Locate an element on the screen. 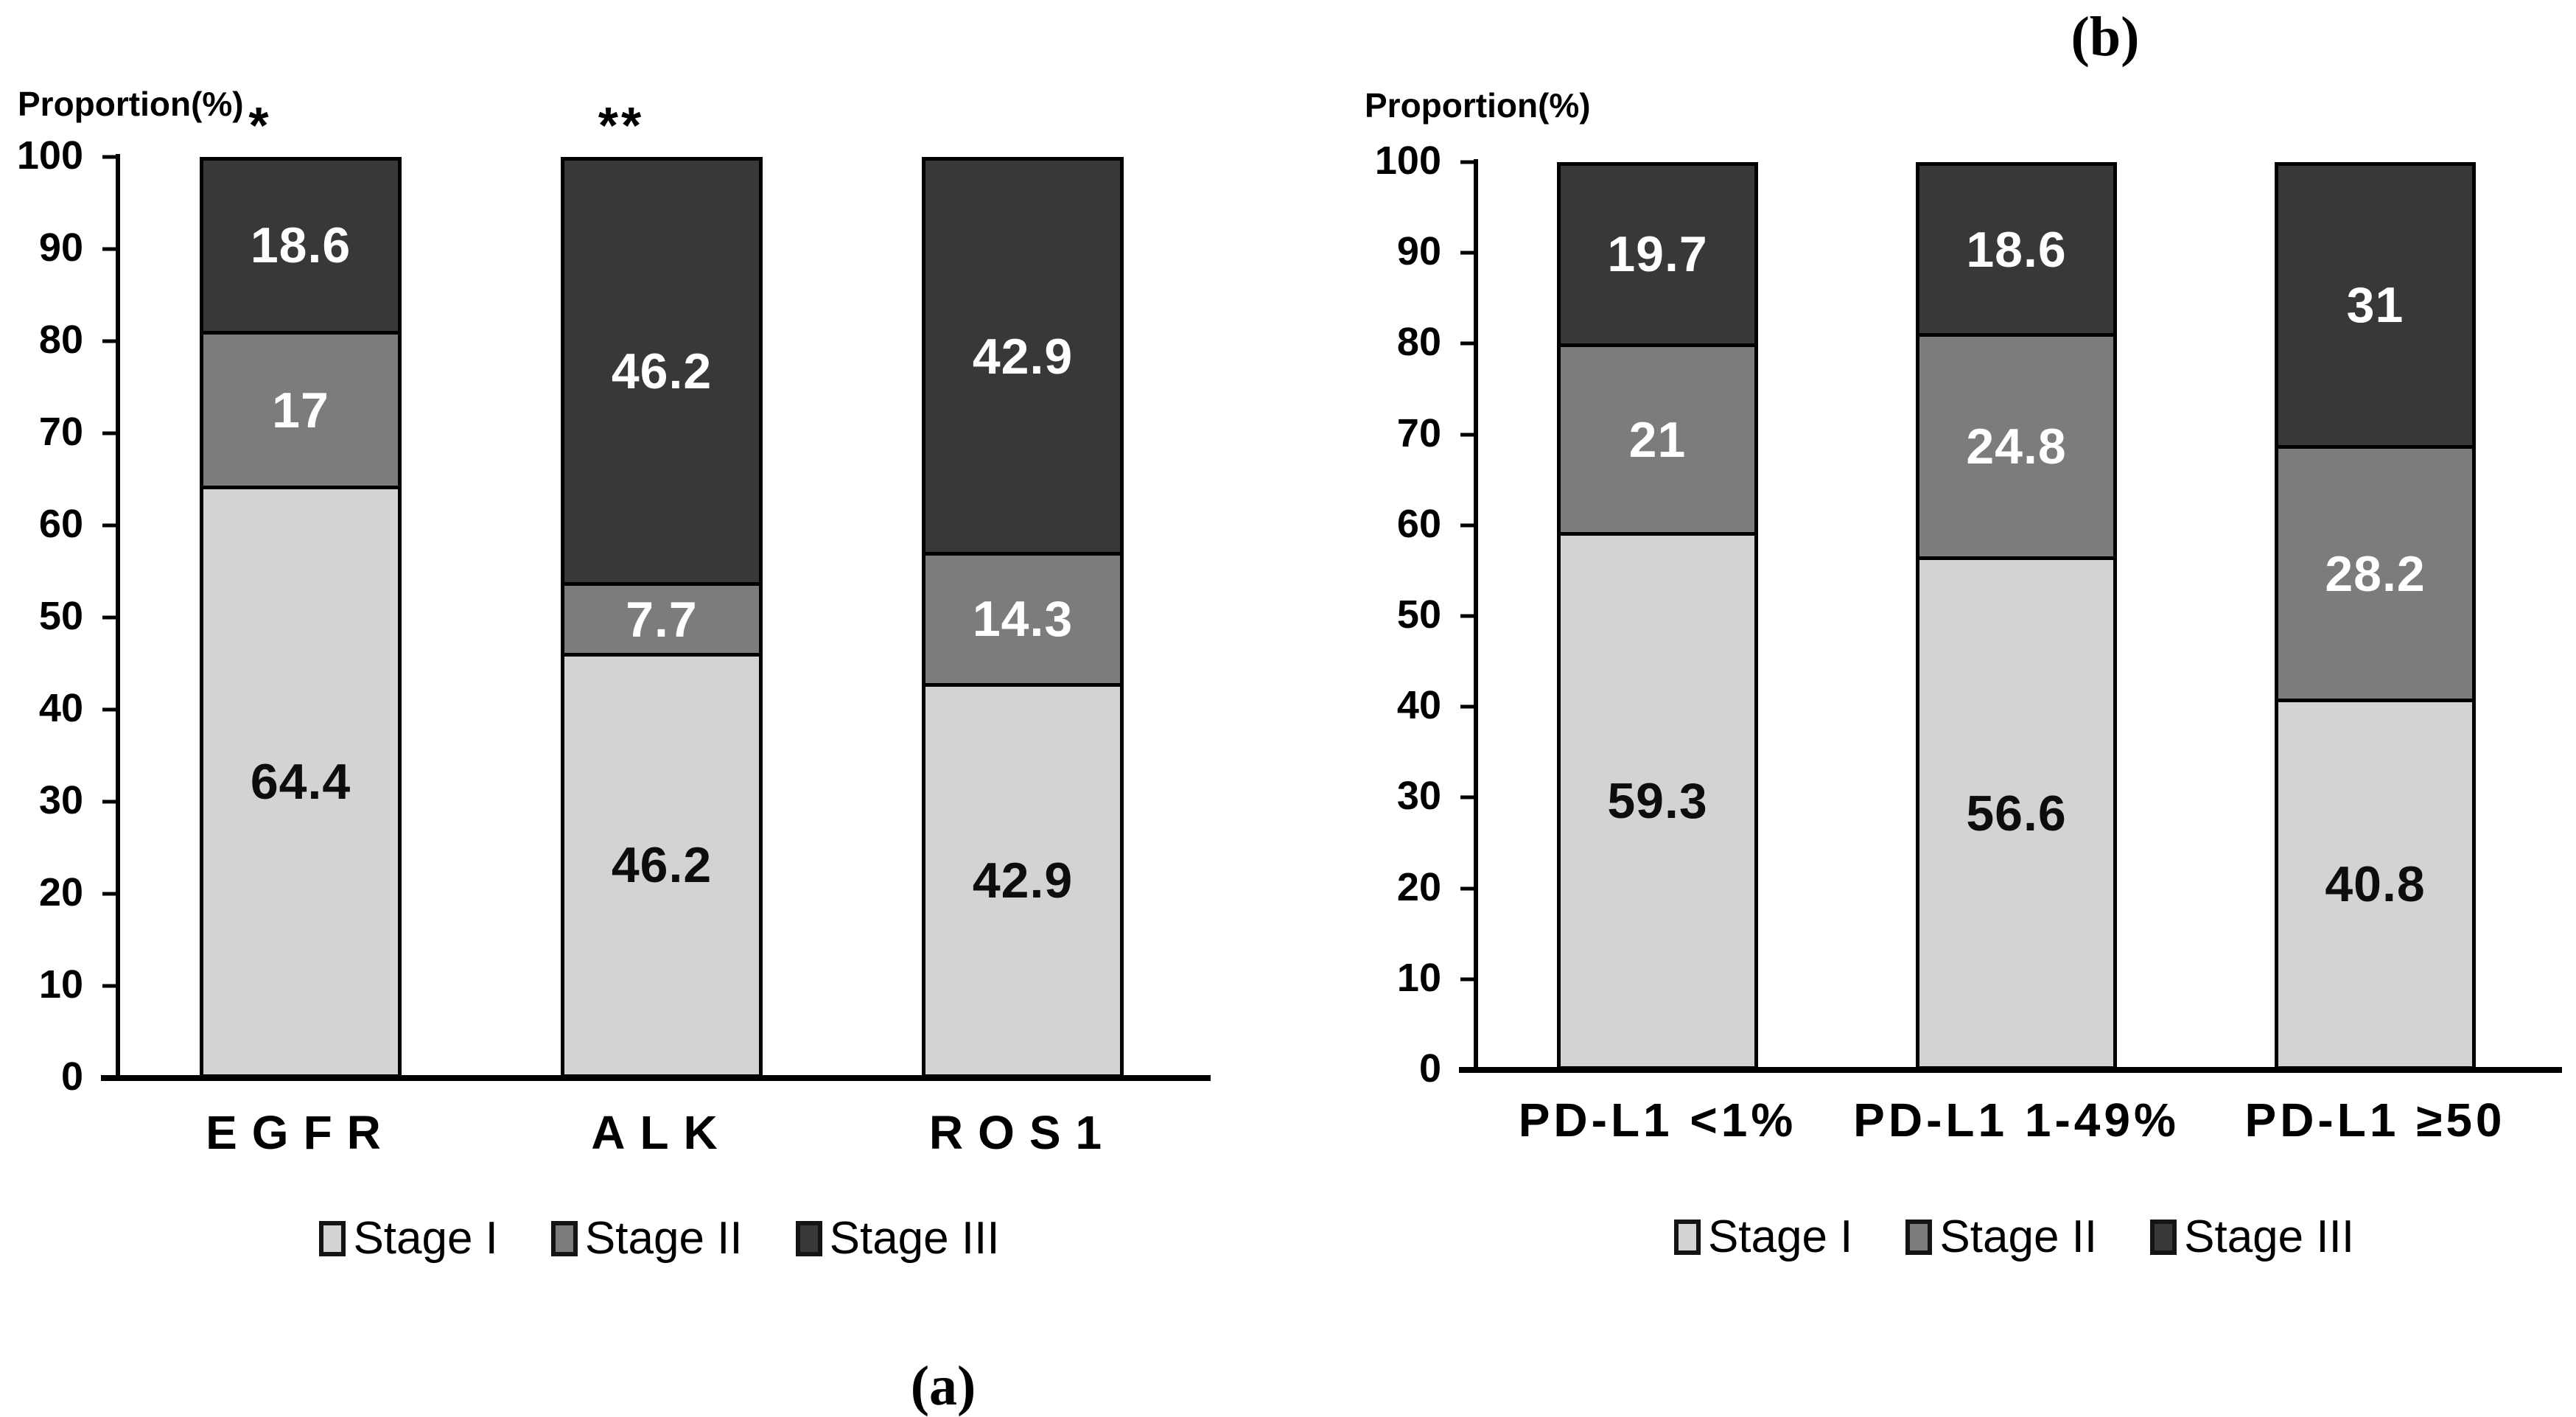 Image resolution: width=2576 pixels, height=1417 pixels. segment-value-label: 7.7 is located at coordinates (662, 619).